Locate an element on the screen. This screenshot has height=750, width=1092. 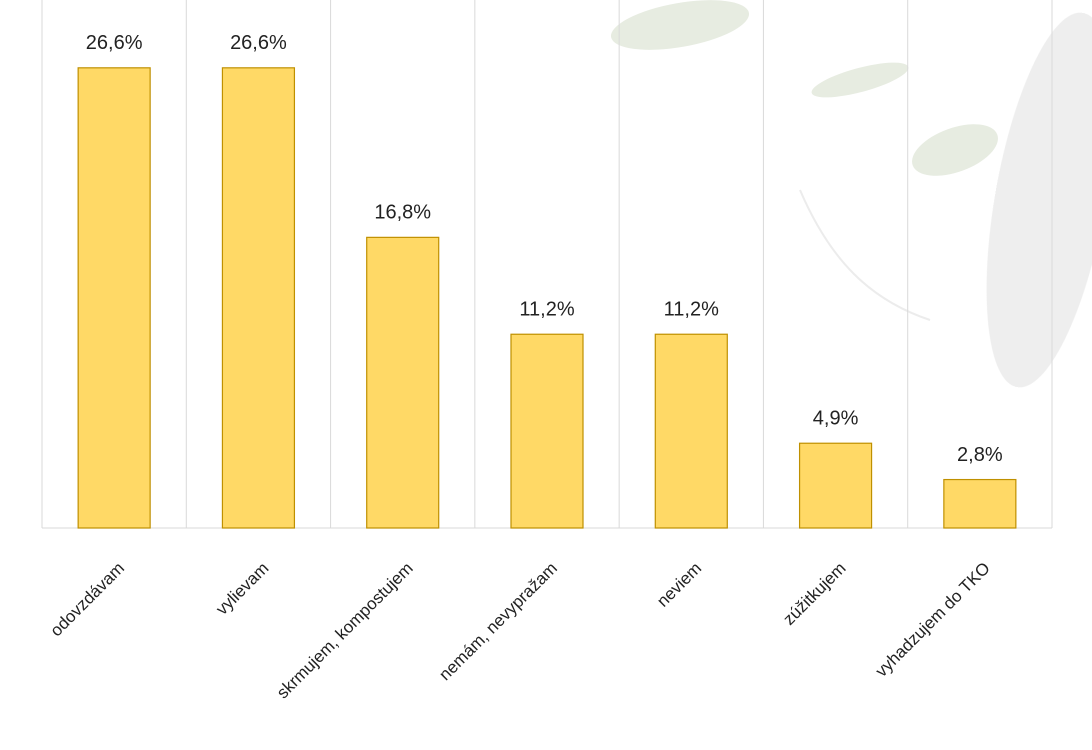
x-tick-label: zúžitkujem is located at coordinates (814, 594).